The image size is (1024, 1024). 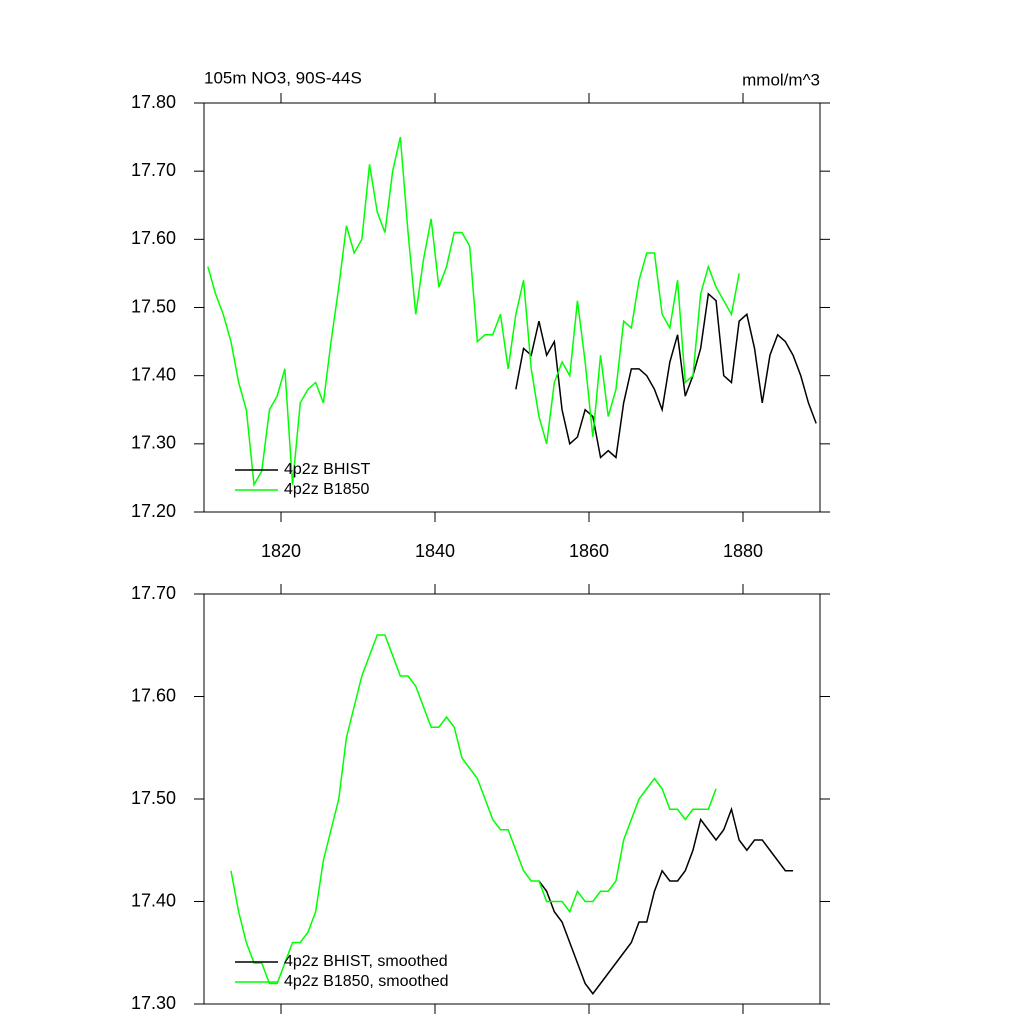 What do you see at coordinates (153, 511) in the screenshot?
I see `y-tick-label: 17.20` at bounding box center [153, 511].